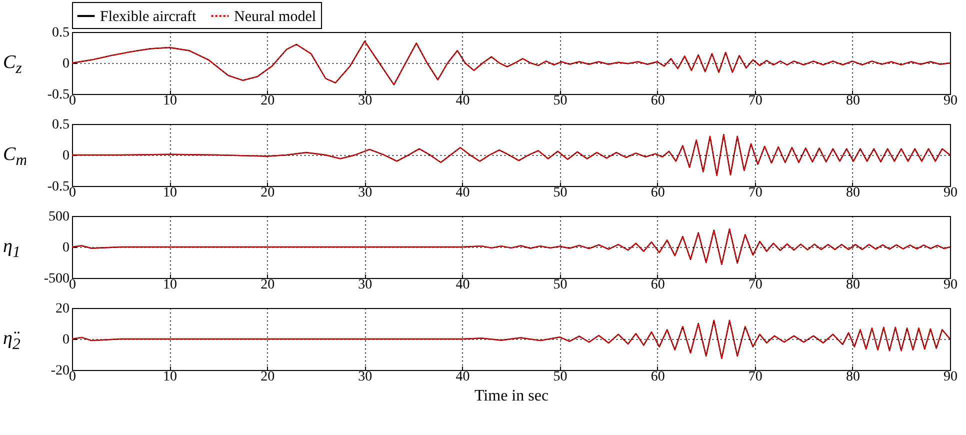  What do you see at coordinates (12, 65) in the screenshot?
I see `y-axis-title: C$_{z}$` at bounding box center [12, 65].